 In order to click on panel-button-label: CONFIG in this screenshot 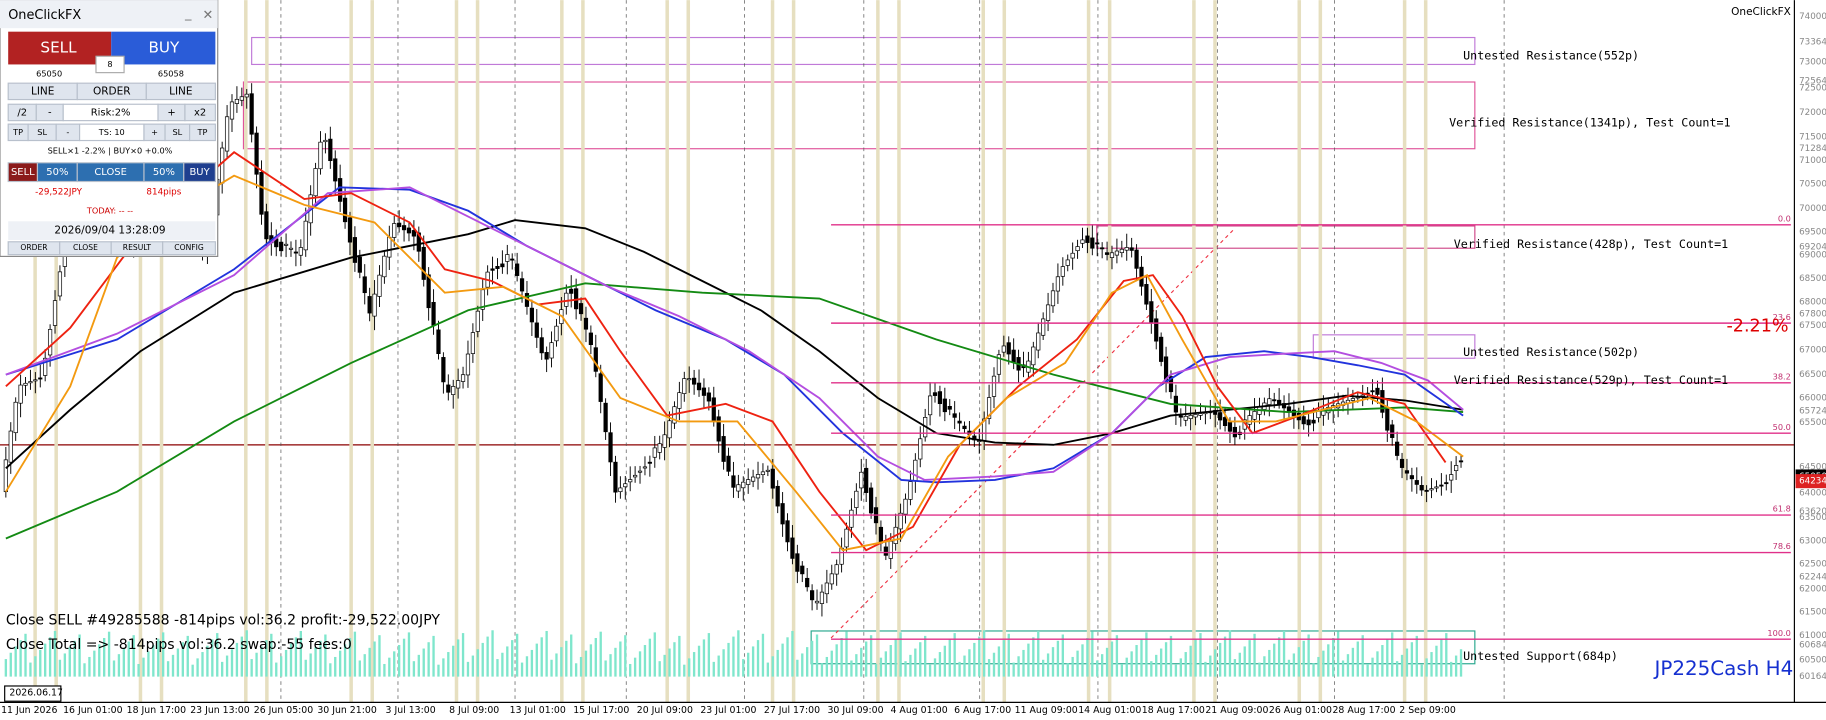, I will do `click(189, 247)`.